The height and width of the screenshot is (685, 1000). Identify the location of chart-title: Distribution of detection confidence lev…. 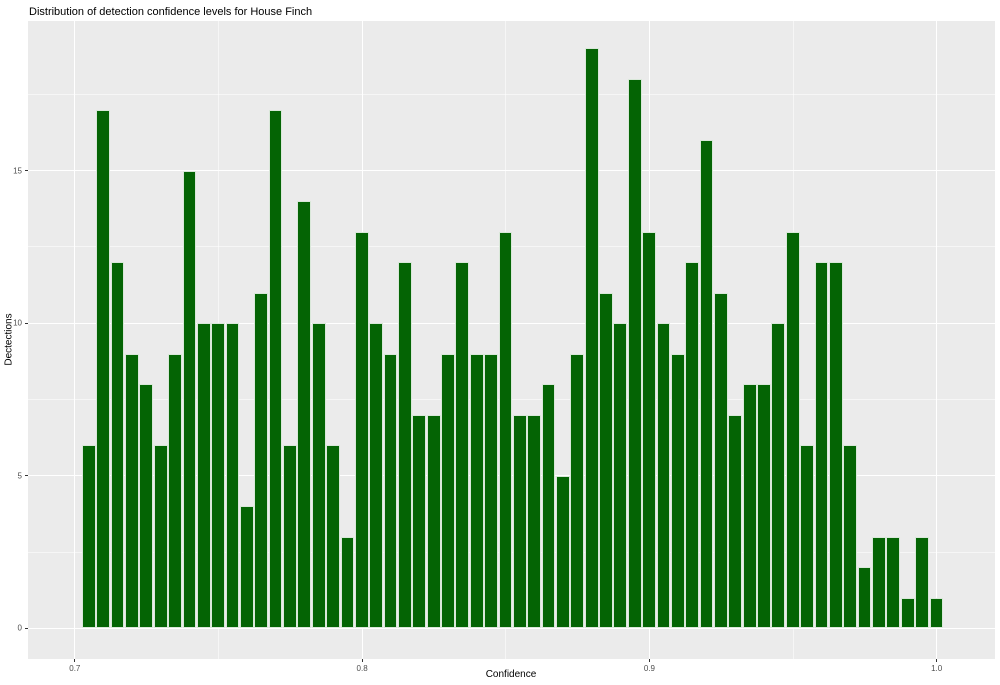
(171, 12).